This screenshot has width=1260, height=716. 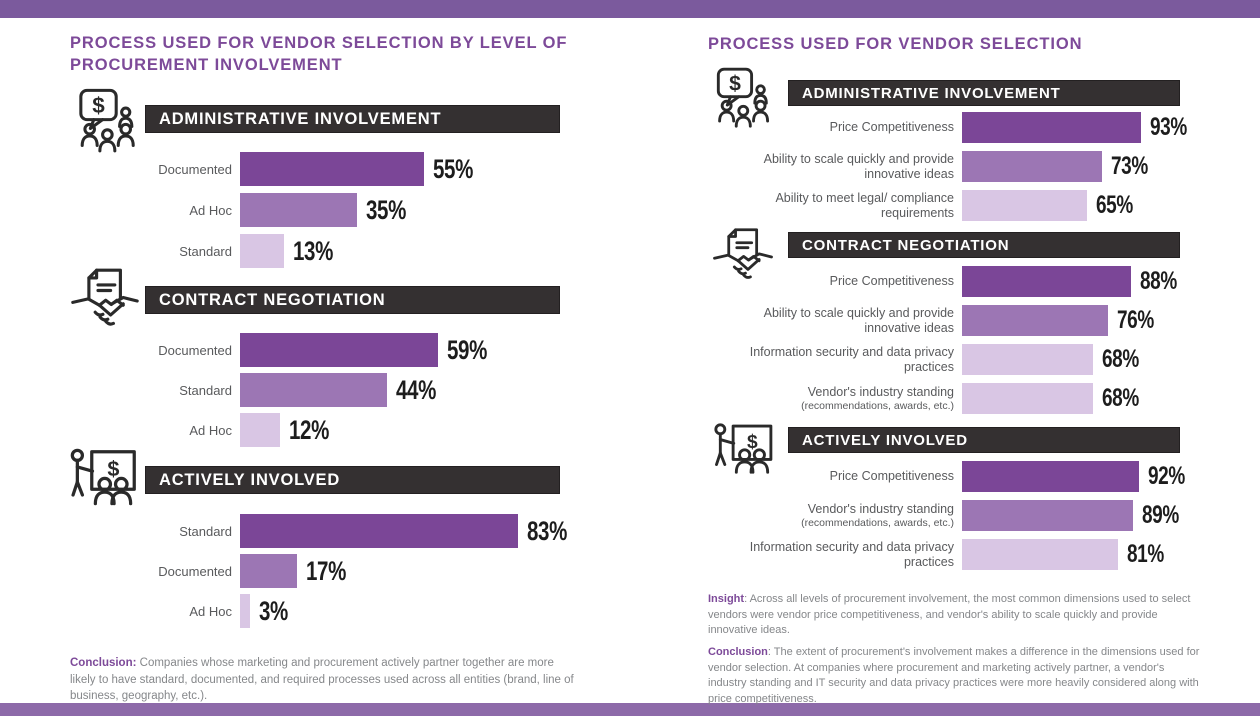 What do you see at coordinates (1114, 205) in the screenshot?
I see `bar-value: 65%` at bounding box center [1114, 205].